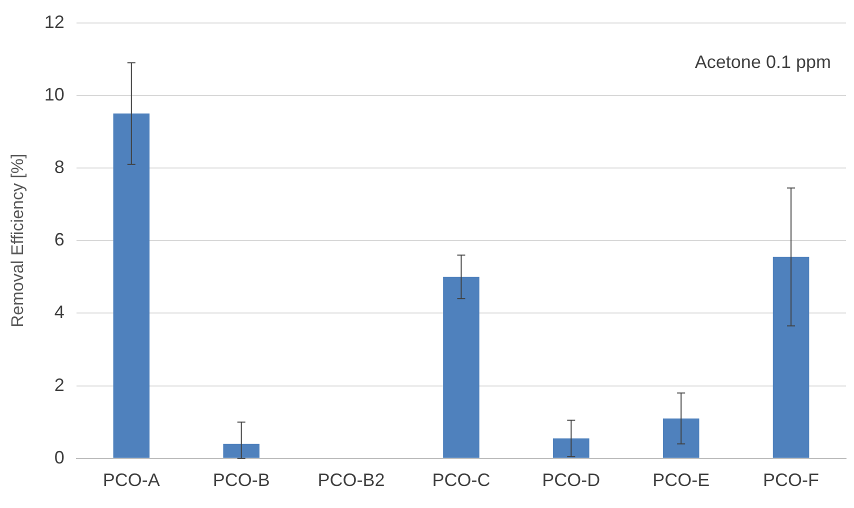 This screenshot has width=854, height=508. What do you see at coordinates (131, 480) in the screenshot?
I see `x-tick-label: PCO-A` at bounding box center [131, 480].